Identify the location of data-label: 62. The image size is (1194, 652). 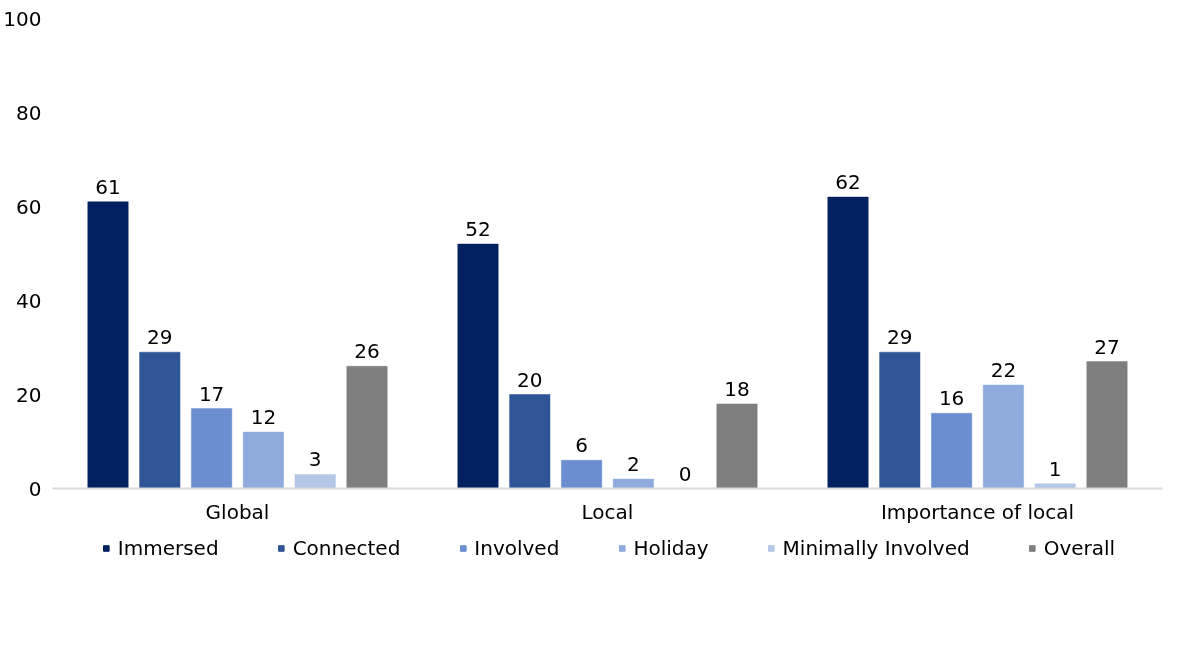
(848, 182).